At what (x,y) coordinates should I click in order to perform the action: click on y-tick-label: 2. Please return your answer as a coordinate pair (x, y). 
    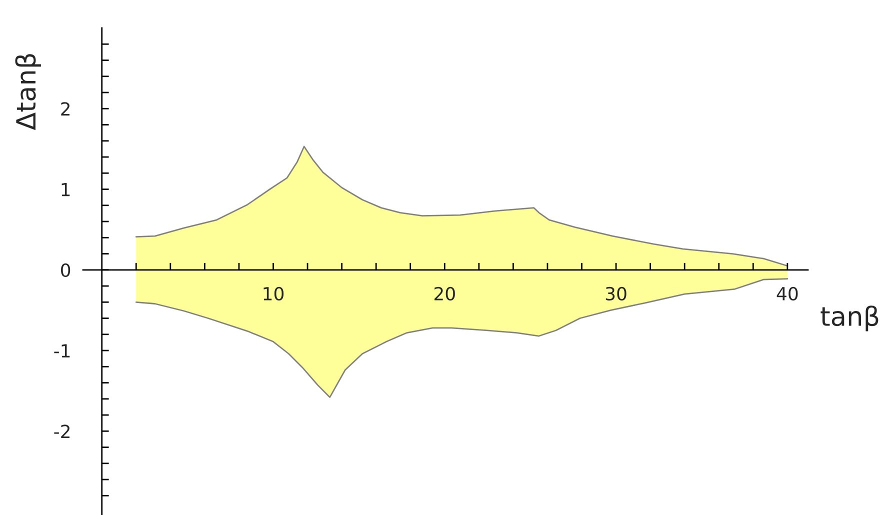
    Looking at the image, I should click on (65, 109).